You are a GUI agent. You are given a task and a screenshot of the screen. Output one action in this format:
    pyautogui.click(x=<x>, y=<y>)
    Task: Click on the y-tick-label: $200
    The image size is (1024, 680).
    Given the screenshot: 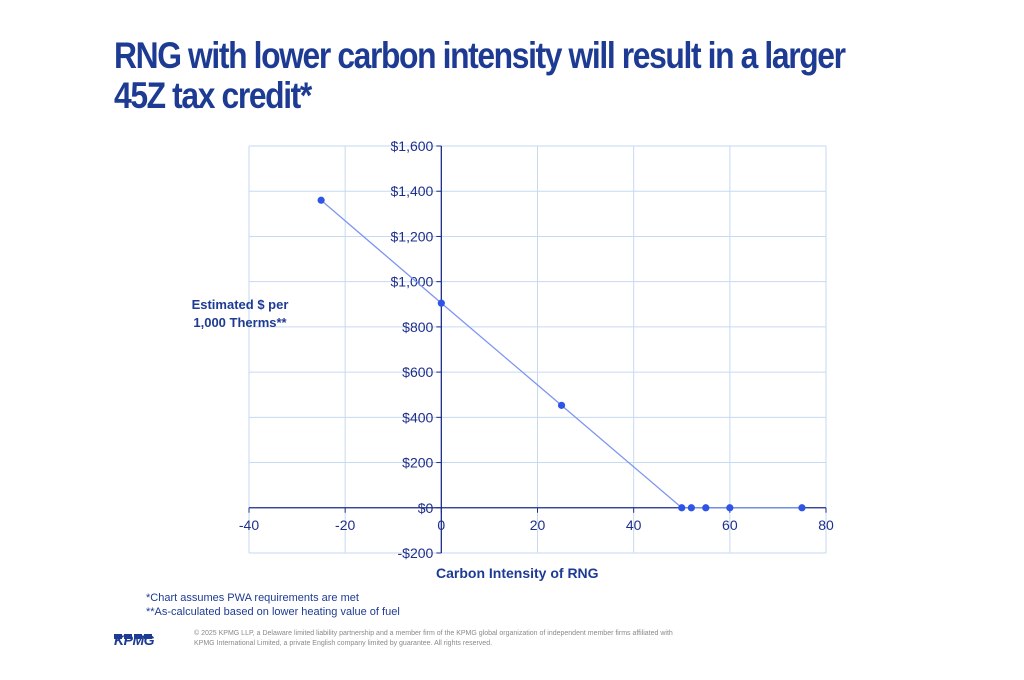 What is the action you would take?
    pyautogui.click(x=417, y=463)
    